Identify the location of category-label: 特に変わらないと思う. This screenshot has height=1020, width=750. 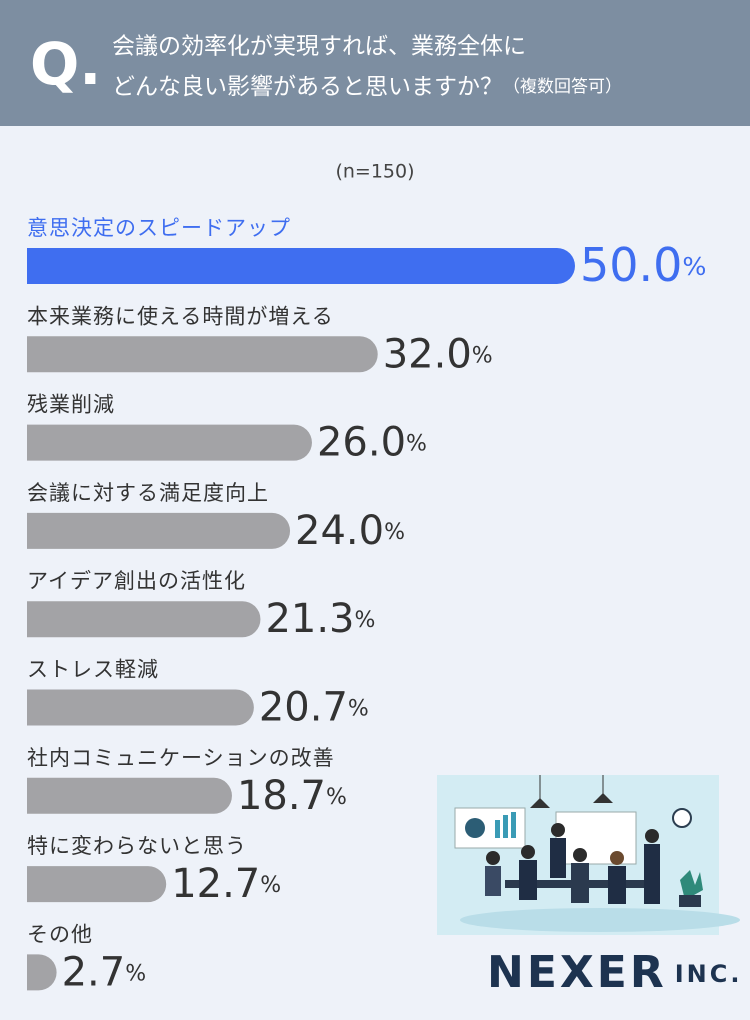
(137, 846).